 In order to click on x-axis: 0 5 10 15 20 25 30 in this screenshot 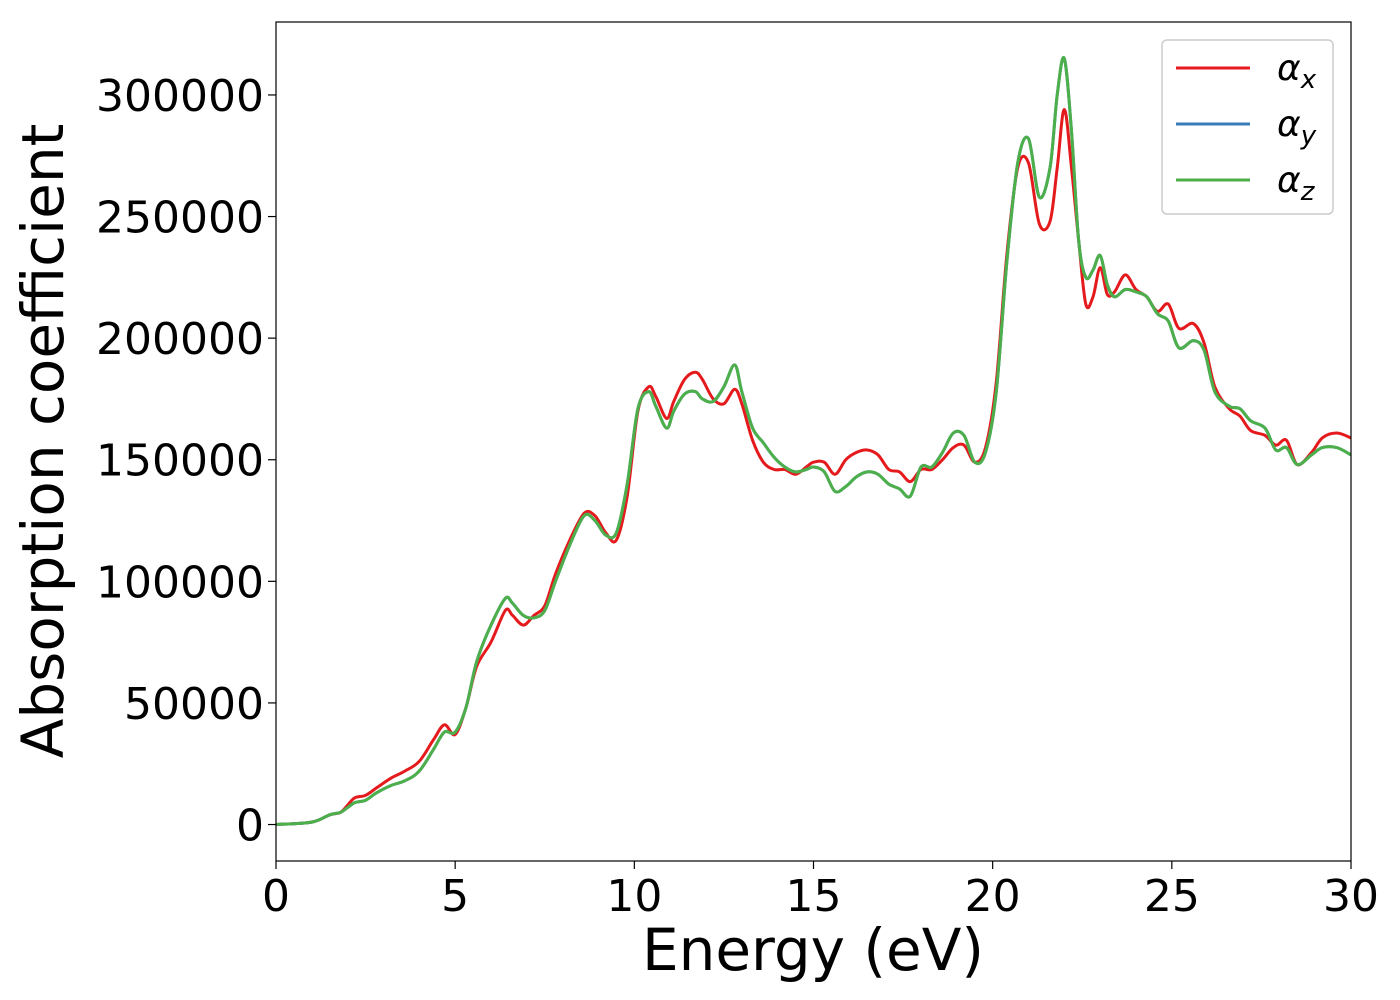, I will do `click(820, 891)`.